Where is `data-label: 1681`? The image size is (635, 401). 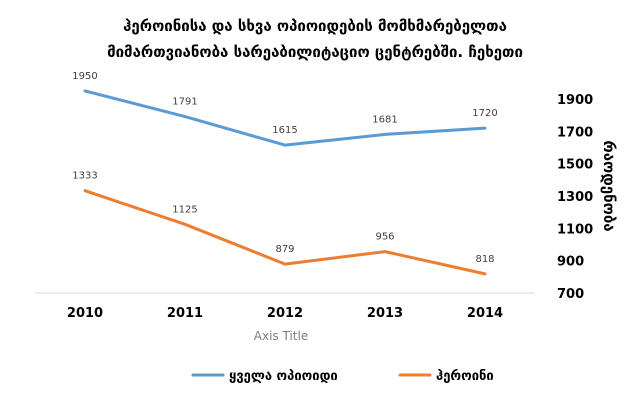 data-label: 1681 is located at coordinates (384, 119).